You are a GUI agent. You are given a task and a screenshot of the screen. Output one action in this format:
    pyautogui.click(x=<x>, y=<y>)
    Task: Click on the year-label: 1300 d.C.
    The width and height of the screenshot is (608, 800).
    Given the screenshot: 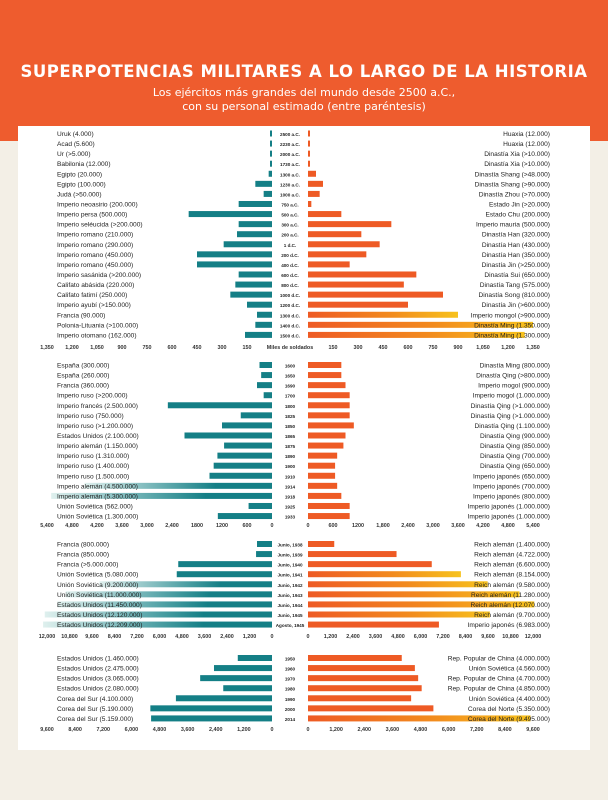 What is the action you would take?
    pyautogui.click(x=290, y=315)
    